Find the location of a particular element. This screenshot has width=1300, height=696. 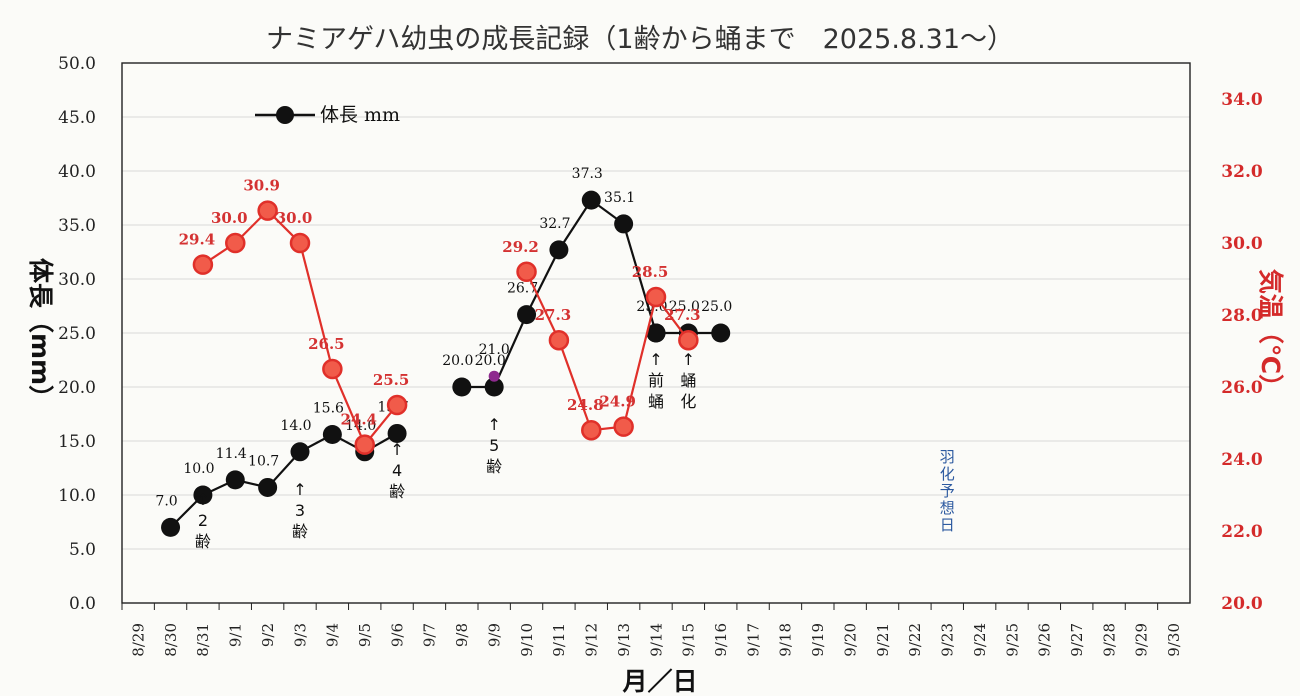

y2-tick-label: 22.0 is located at coordinates (1242, 532).